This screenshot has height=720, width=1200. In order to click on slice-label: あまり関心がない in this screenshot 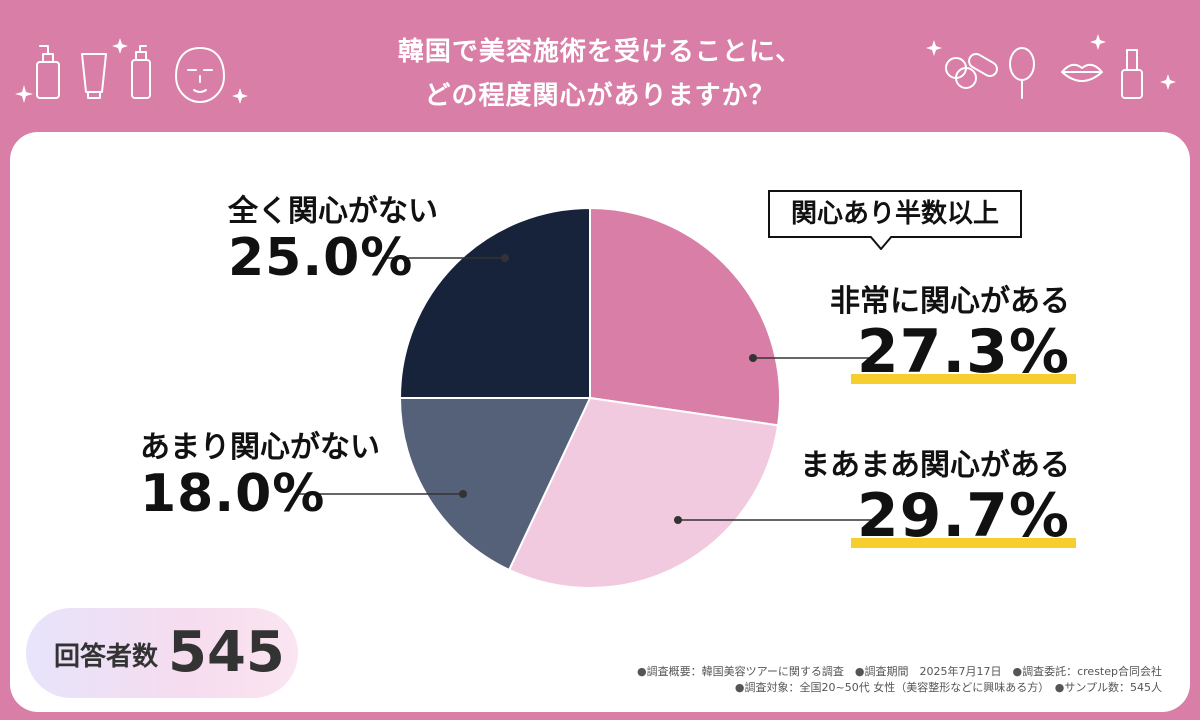, I will do `click(260, 447)`.